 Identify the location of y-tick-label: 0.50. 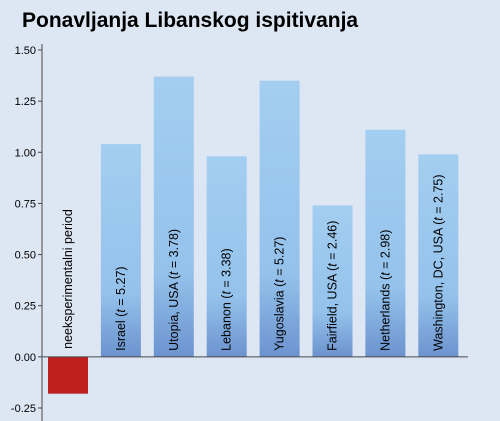
(25, 256).